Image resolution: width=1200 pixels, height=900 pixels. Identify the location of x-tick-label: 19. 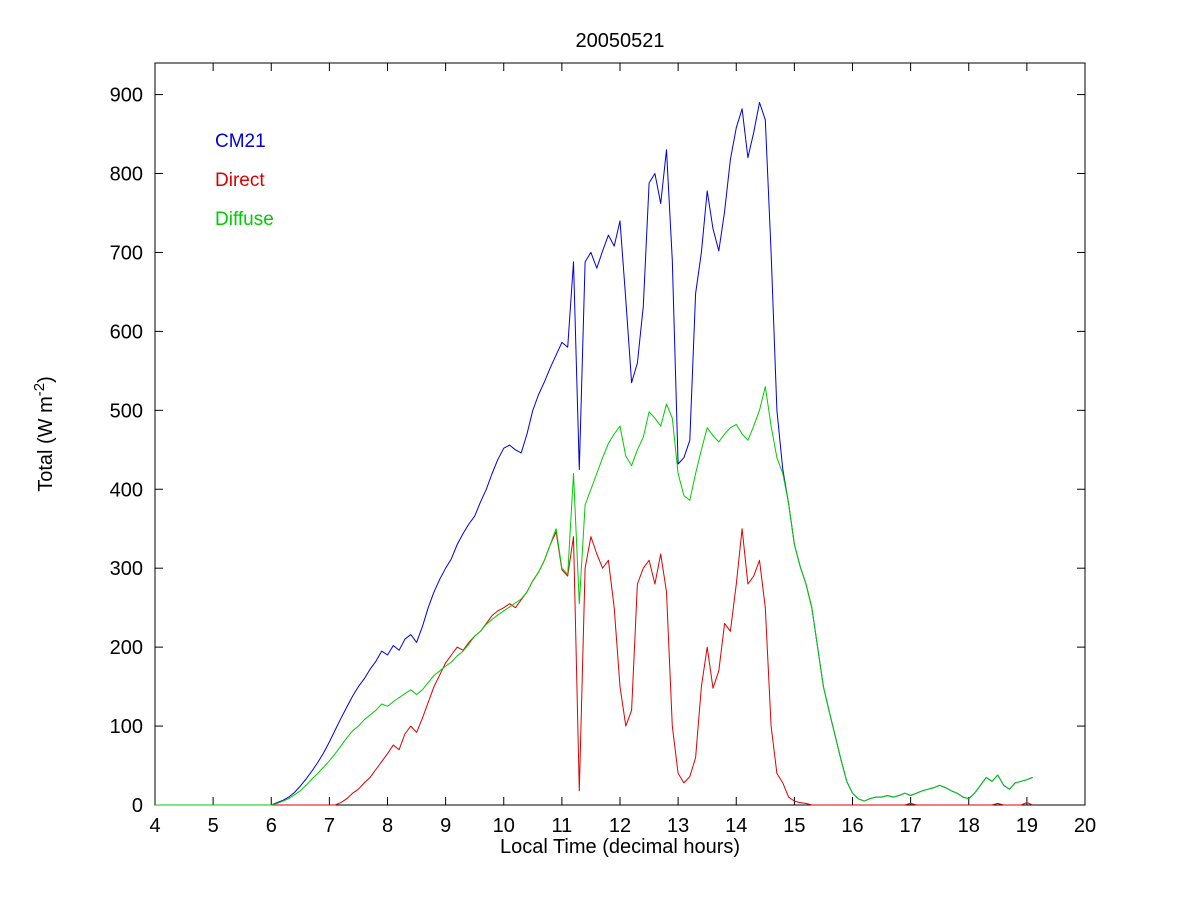
(1027, 826).